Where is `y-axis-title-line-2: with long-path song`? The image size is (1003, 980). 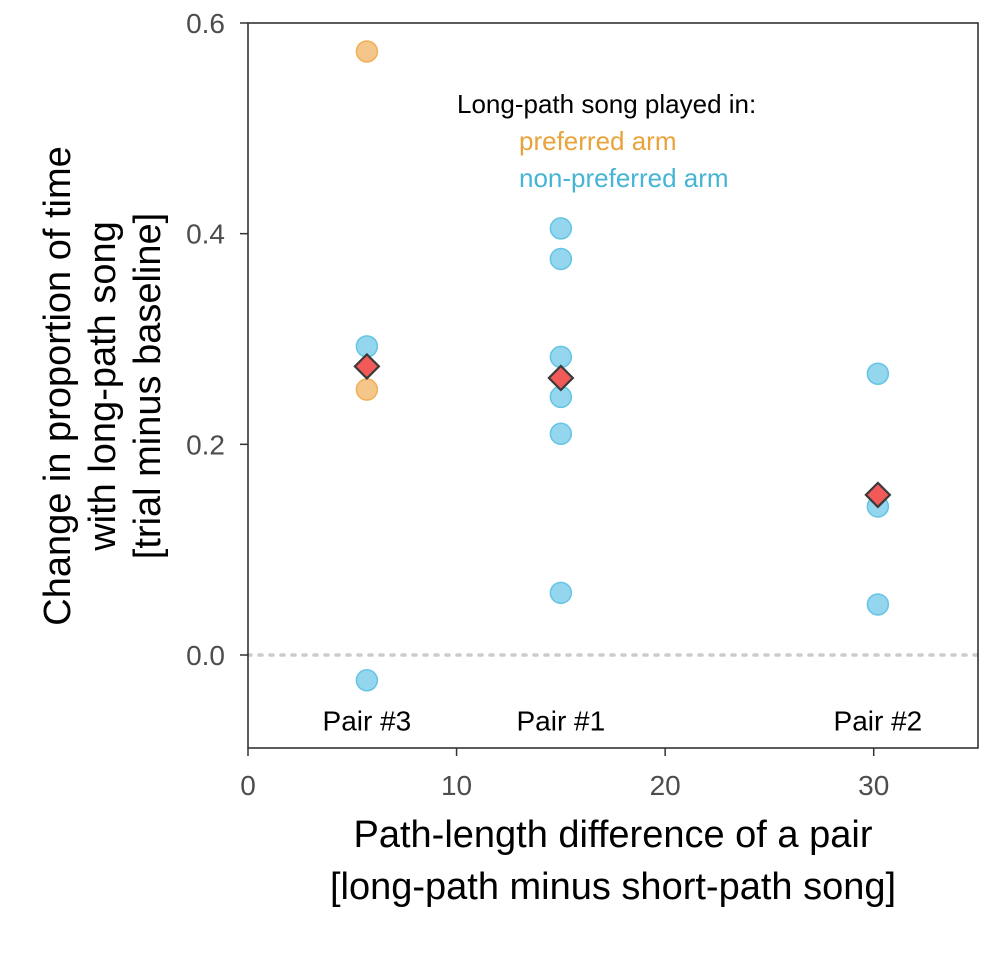 y-axis-title-line-2: with long-path song is located at coordinates (103, 386).